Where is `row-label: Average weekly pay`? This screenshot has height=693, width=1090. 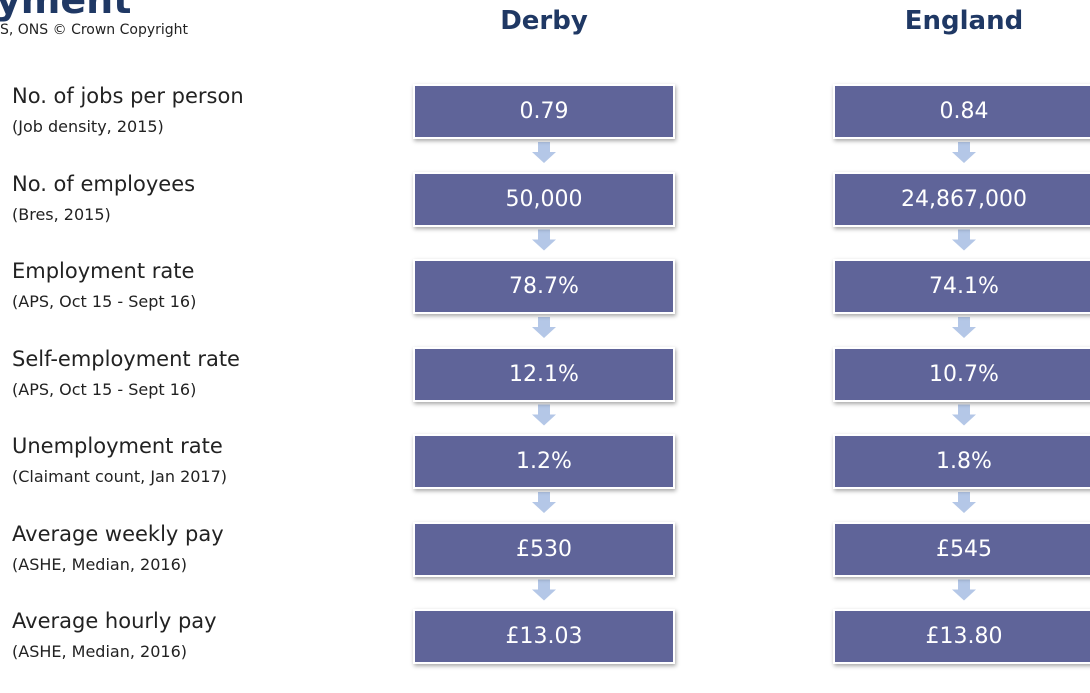
row-label: Average weekly pay is located at coordinates (118, 533).